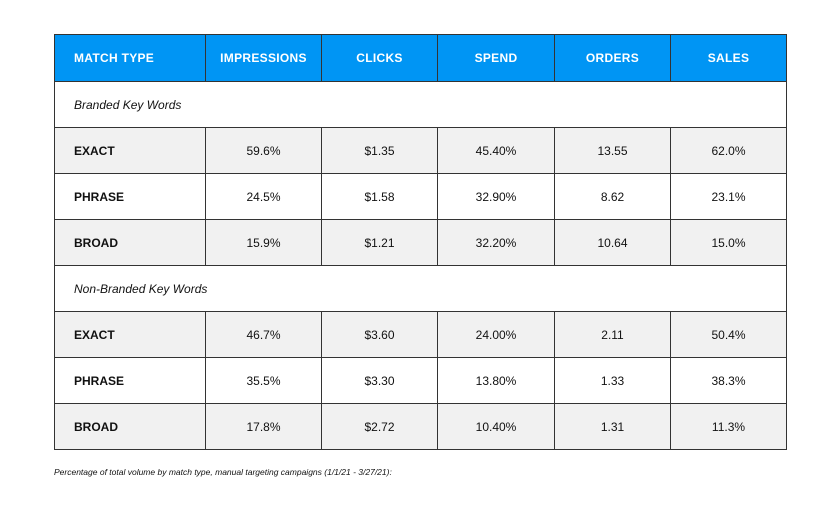 Image resolution: width=840 pixels, height=515 pixels. I want to click on orders-cell: 13.55, so click(612, 150).